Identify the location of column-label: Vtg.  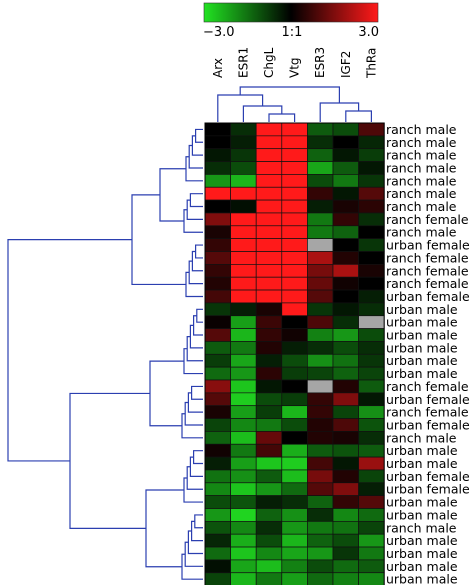
(295, 67).